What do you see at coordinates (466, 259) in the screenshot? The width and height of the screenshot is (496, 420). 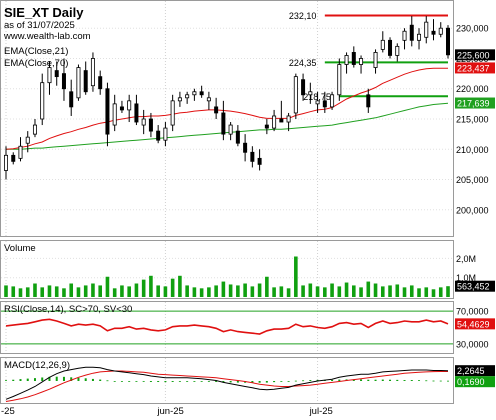 I see `volume-tick-label: 2,0M` at bounding box center [466, 259].